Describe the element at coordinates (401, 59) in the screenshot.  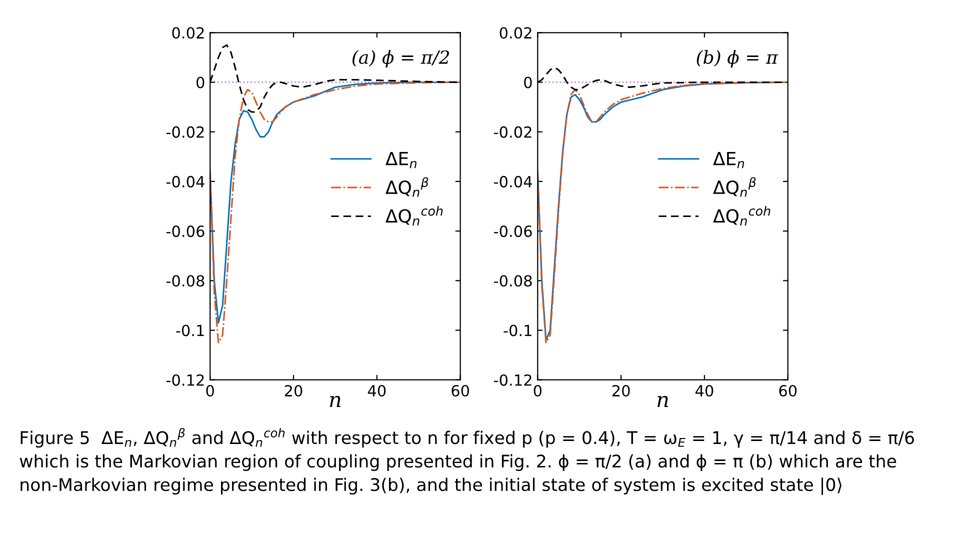
I see `annotation: (a) ϕ = π/2` at that location.